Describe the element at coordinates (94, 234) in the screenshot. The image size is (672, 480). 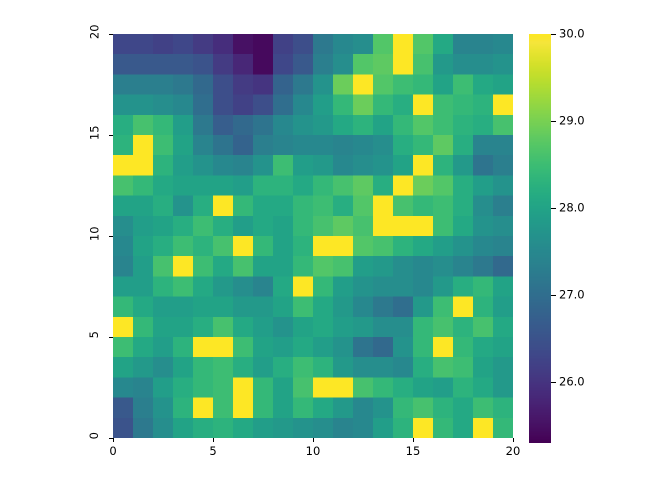
I see `y-tick-label: 10` at that location.